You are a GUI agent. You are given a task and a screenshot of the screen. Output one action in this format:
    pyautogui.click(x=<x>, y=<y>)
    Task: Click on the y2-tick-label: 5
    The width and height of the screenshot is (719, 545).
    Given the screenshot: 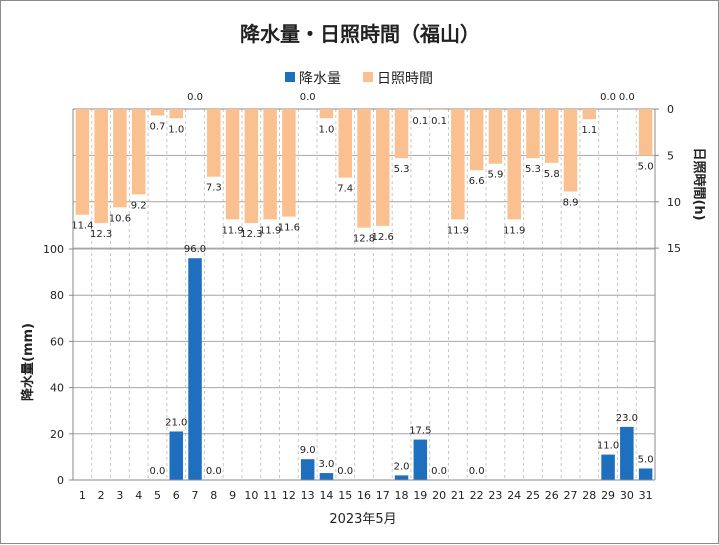 What is the action you would take?
    pyautogui.click(x=670, y=155)
    